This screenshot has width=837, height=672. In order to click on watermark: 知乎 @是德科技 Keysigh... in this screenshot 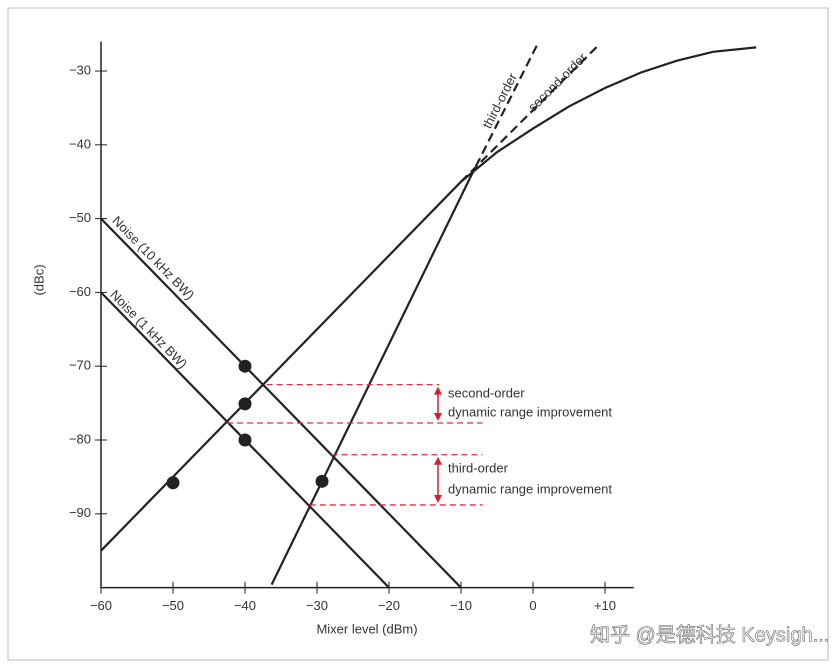, I will do `click(709, 634)`.